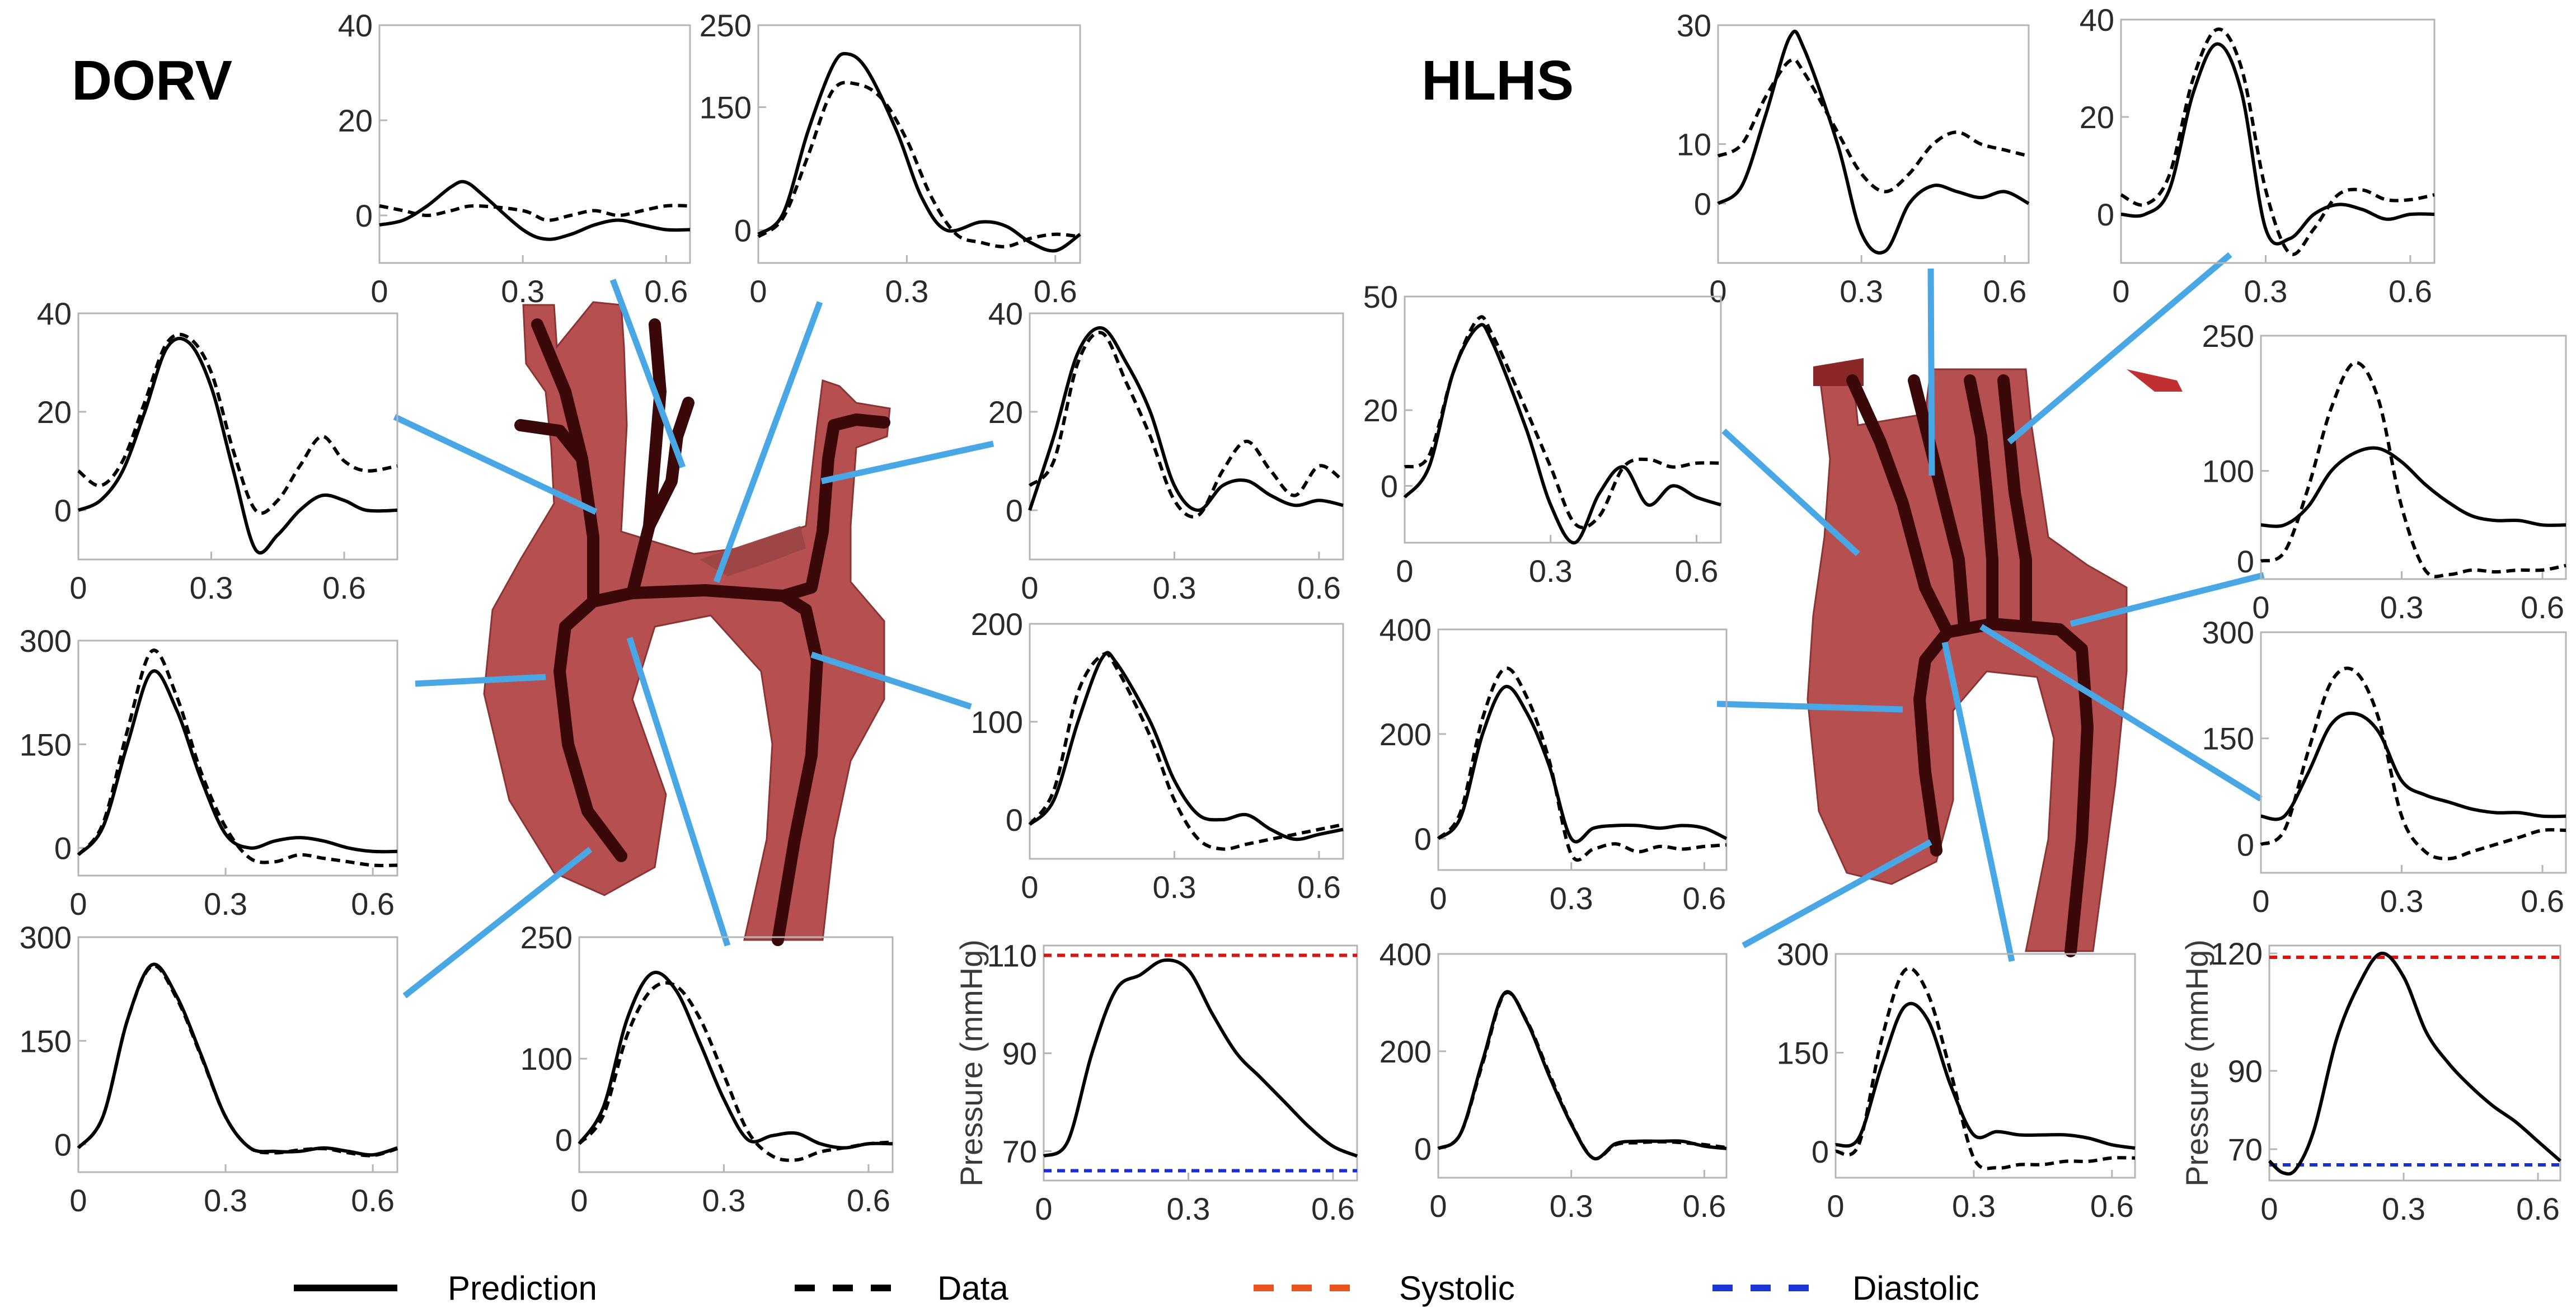 This screenshot has width=2576, height=1312. What do you see at coordinates (1136, 1288) in the screenshot?
I see `legend: Prediction Data Systolic Diastolic` at bounding box center [1136, 1288].